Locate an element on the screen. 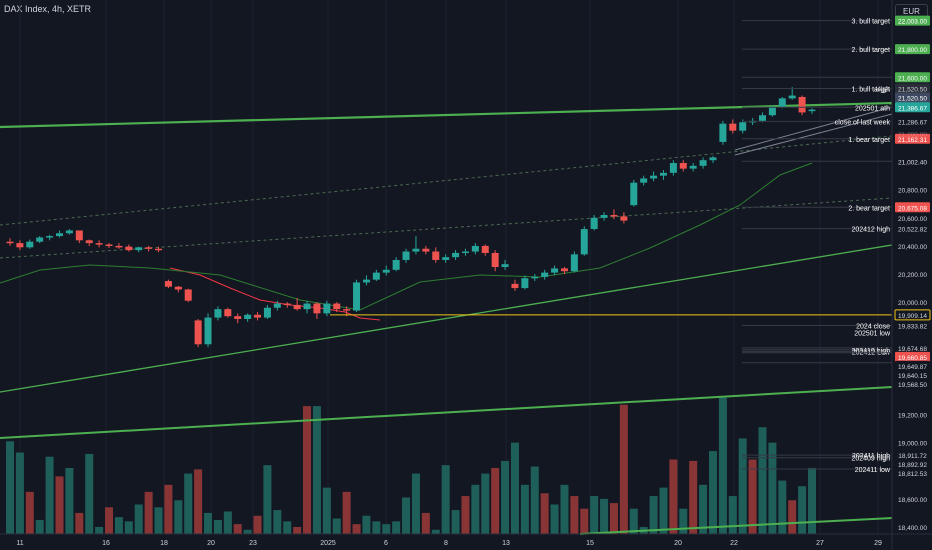 The image size is (932, 550). y-tick-label: 21,600.00 is located at coordinates (912, 78).